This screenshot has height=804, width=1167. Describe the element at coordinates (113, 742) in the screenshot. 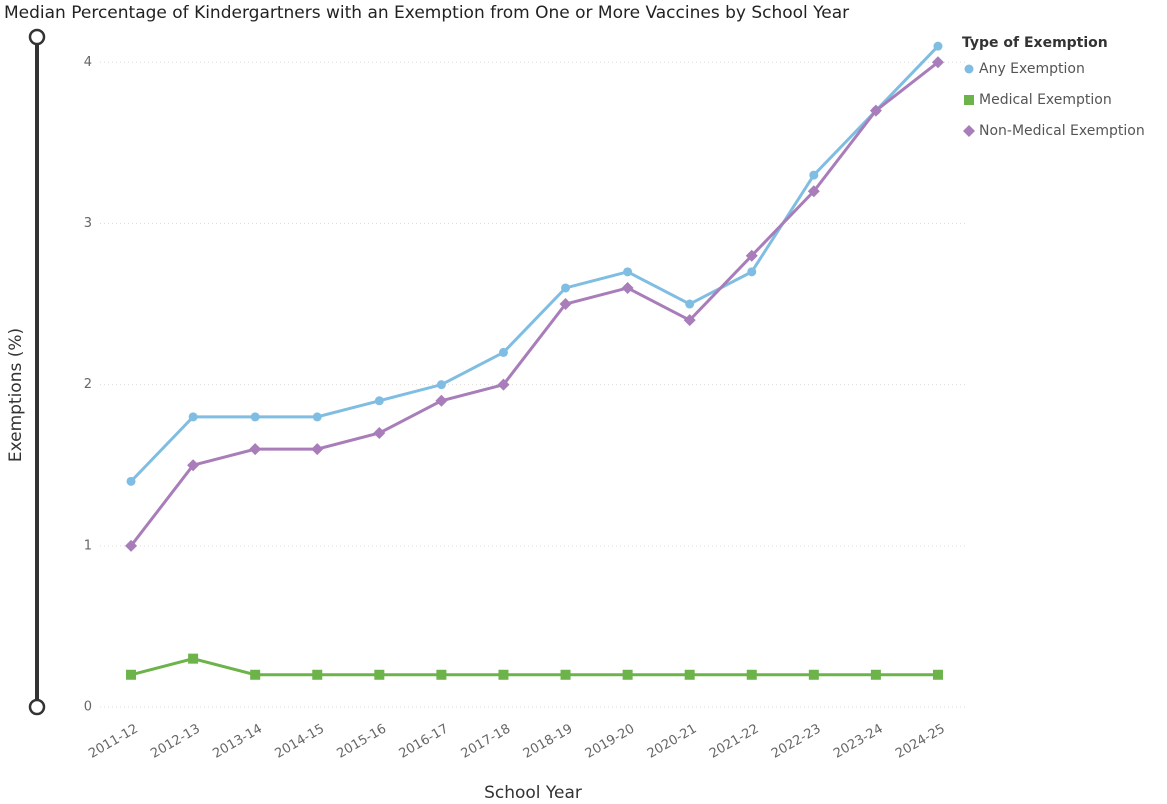

I see `x-tick-label: 2011-12` at that location.